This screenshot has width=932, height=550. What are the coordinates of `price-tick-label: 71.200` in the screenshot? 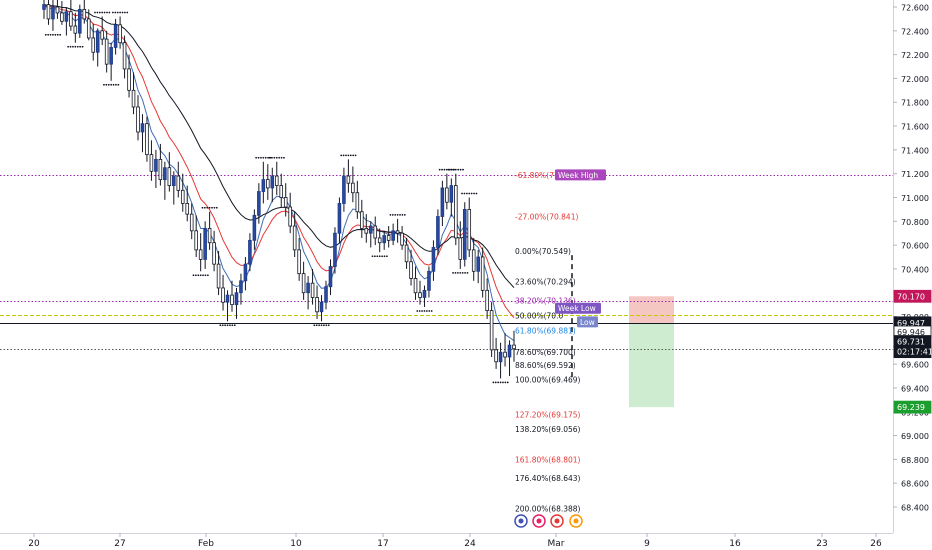 It's located at (915, 174).